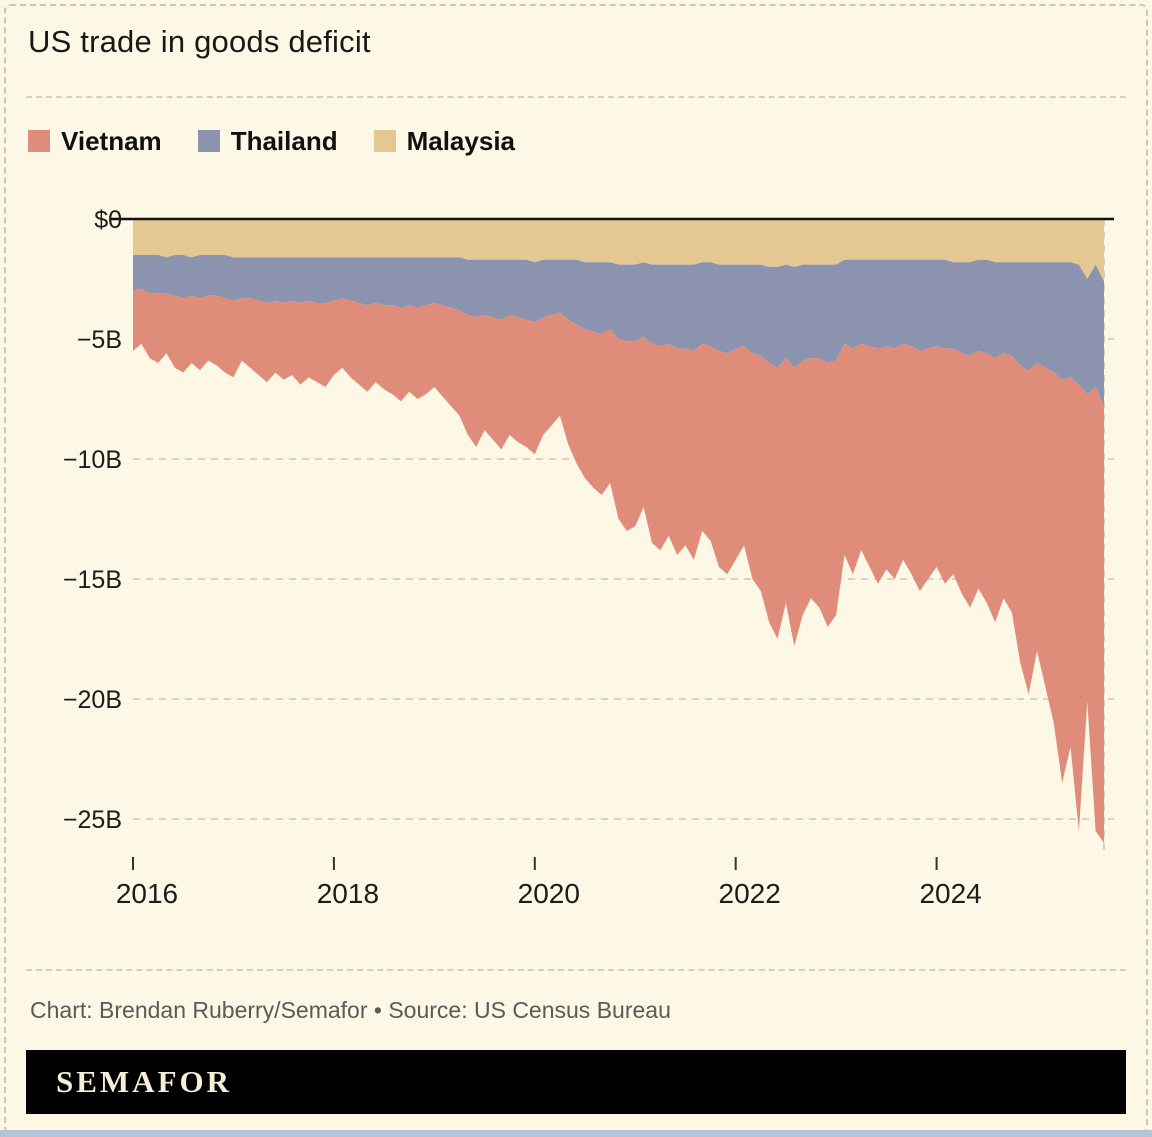 This screenshot has width=1152, height=1137. Describe the element at coordinates (39, 141) in the screenshot. I see `legend-swatch-vietnam` at that location.